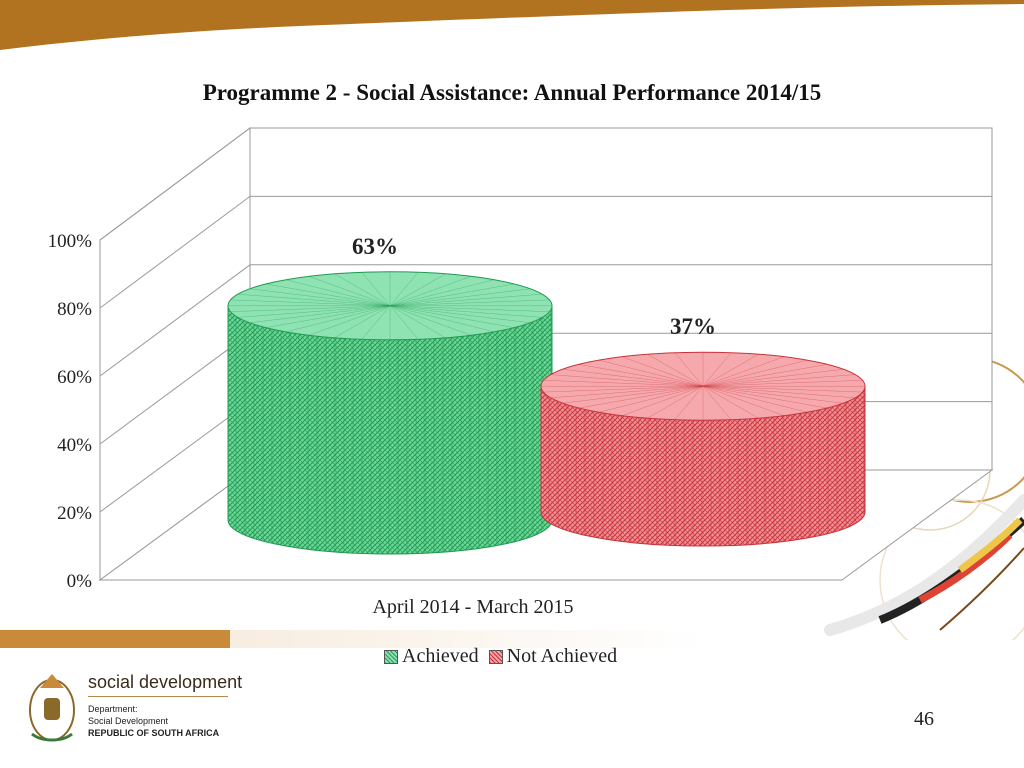 This screenshot has width=1024, height=768. I want to click on y-axis-ticks: 0% 20% 40% 60% 80% 100%, so click(70, 411).